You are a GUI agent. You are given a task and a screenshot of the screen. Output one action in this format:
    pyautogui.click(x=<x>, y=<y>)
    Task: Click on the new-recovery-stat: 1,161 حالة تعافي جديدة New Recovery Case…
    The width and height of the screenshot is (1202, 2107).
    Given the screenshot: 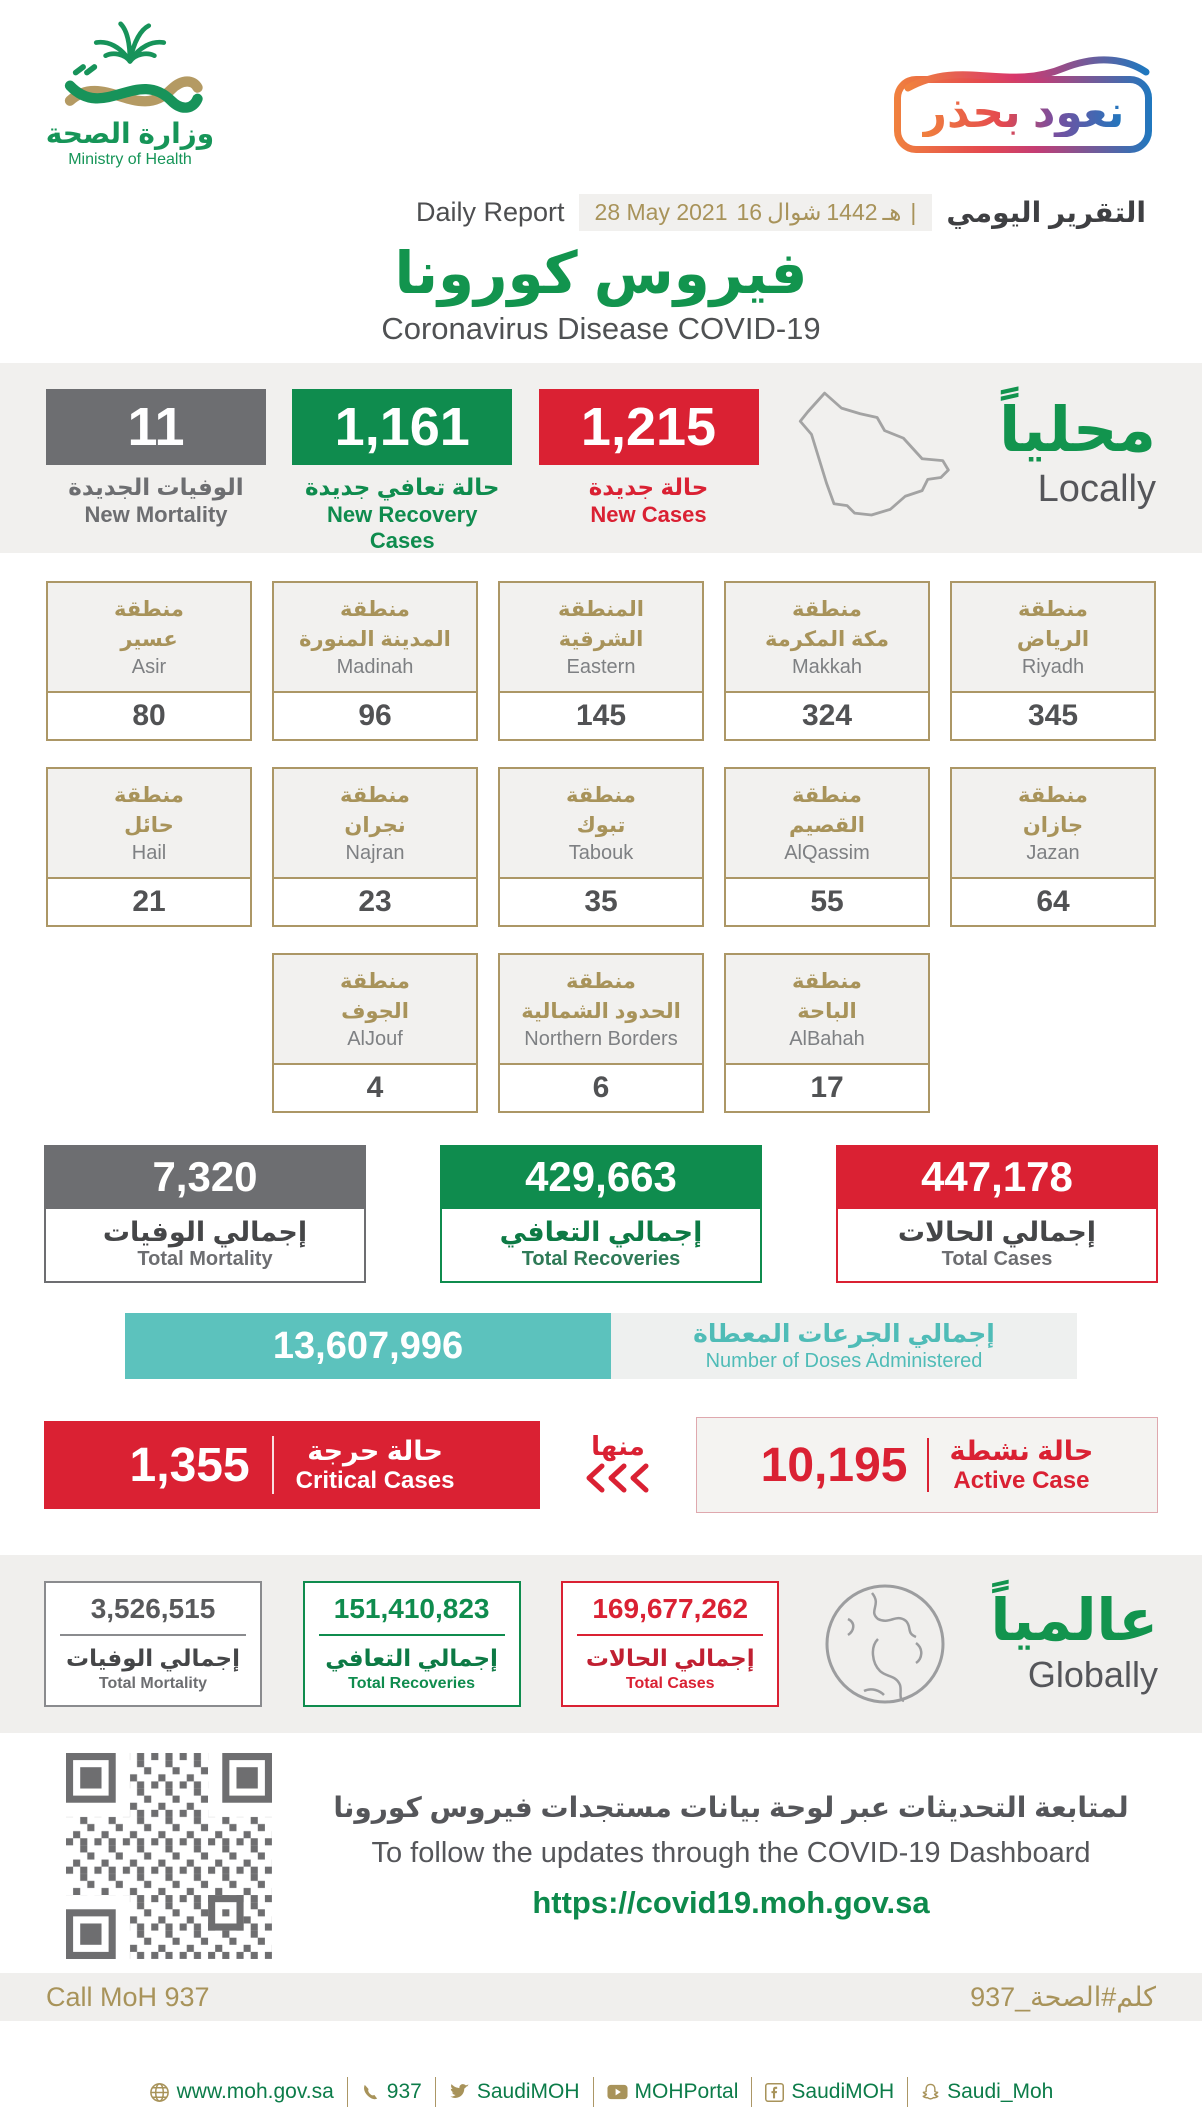 What is the action you would take?
    pyautogui.click(x=402, y=458)
    